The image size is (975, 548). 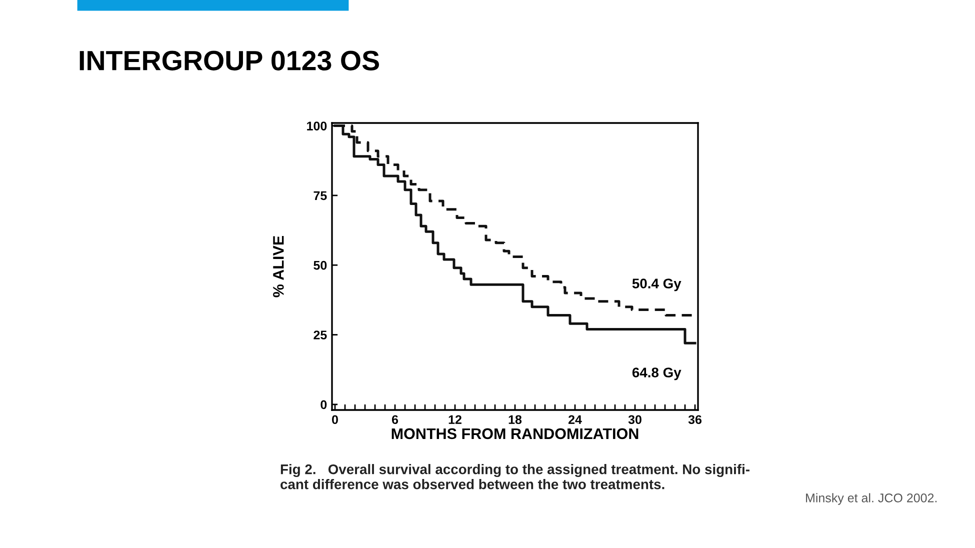 I want to click on x-tick-label: 0, so click(x=335, y=419).